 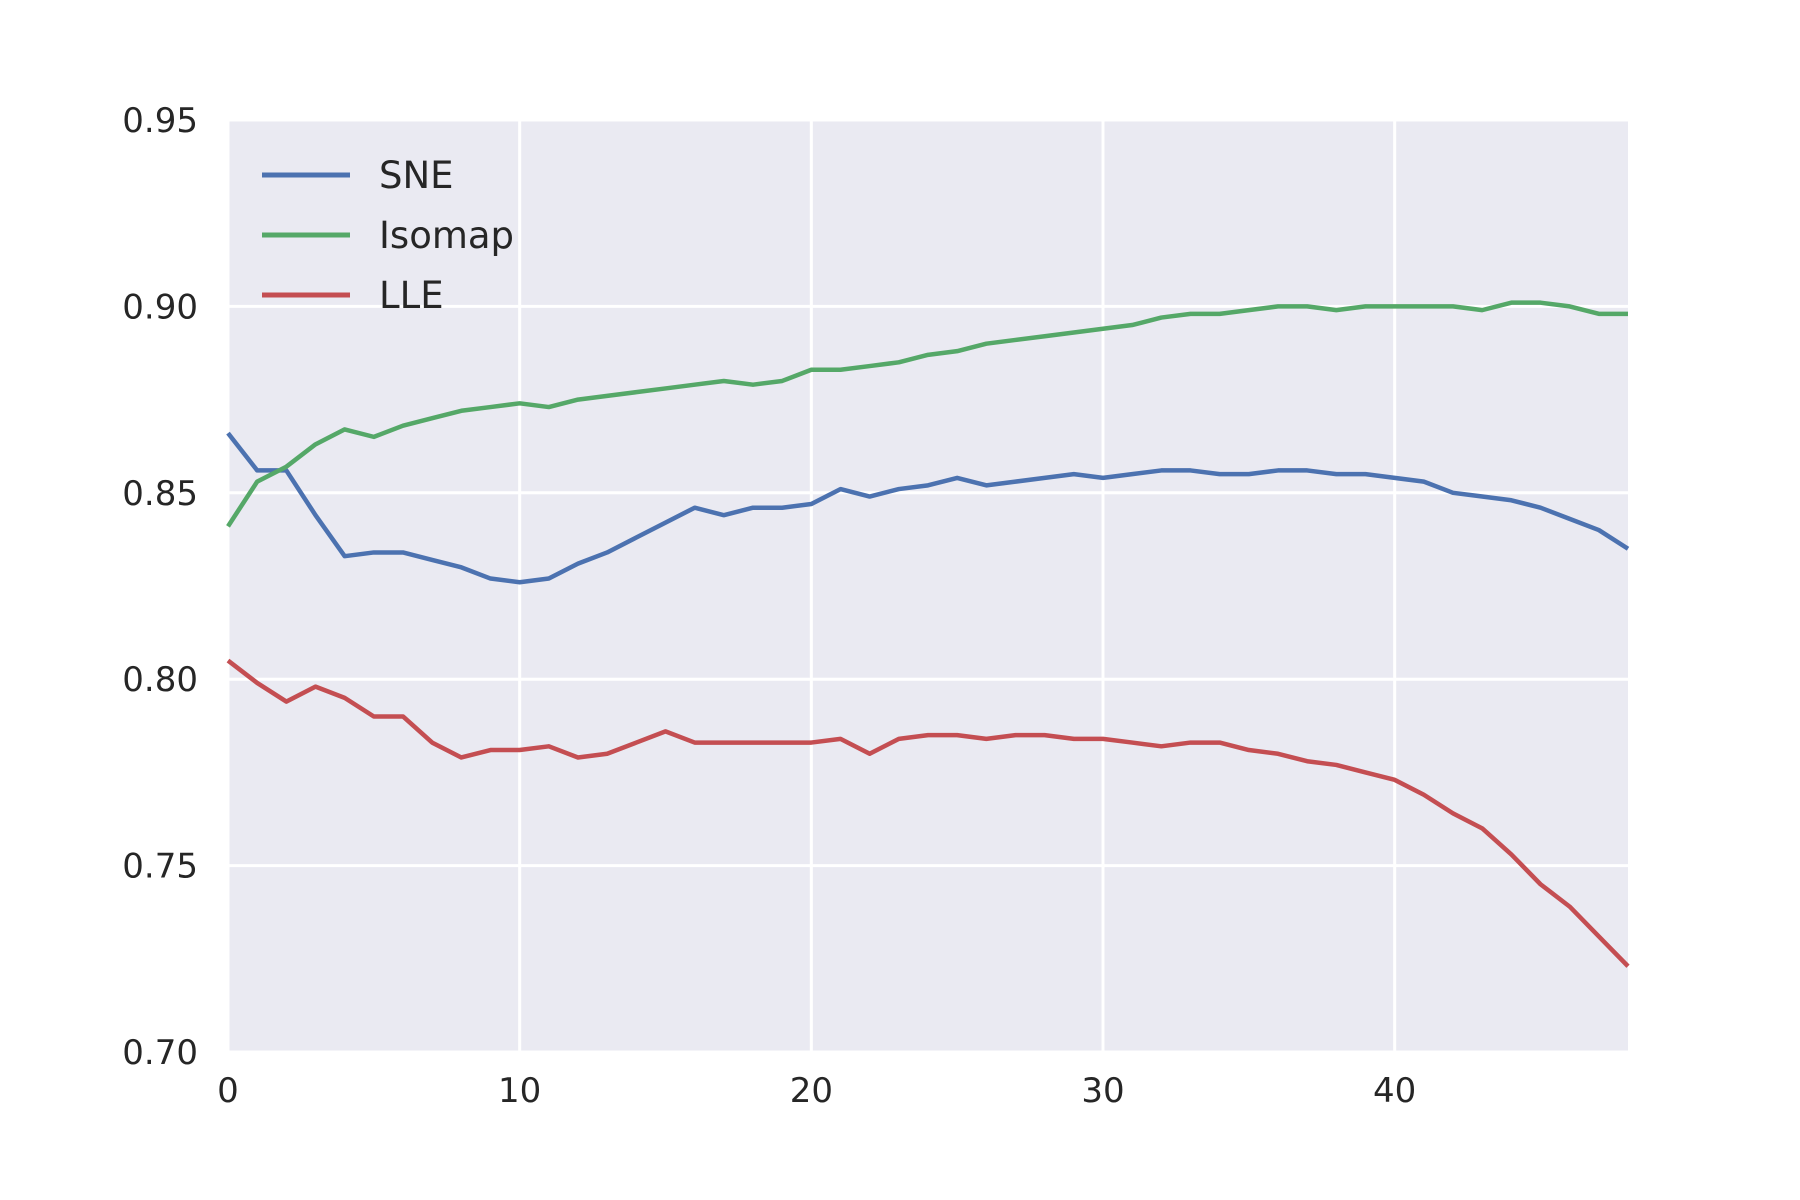 What do you see at coordinates (160, 121) in the screenshot?
I see `y-tick-label: 0.95` at bounding box center [160, 121].